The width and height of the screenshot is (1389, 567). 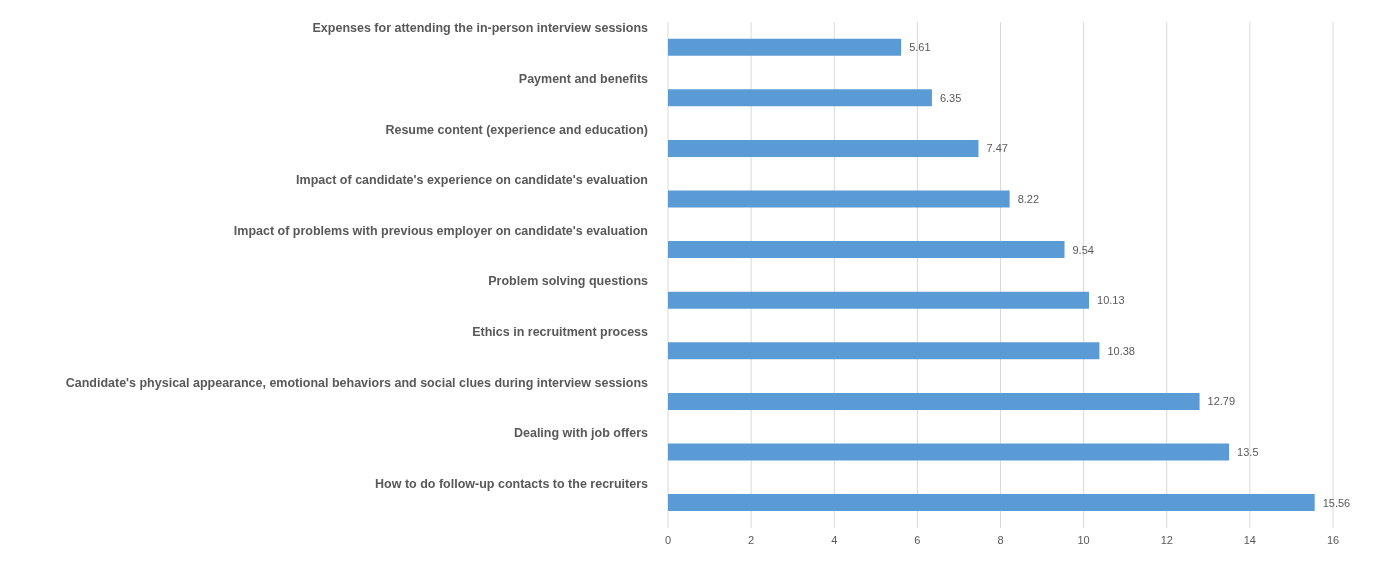 I want to click on y-tick-label: Resume content (experience and education), so click(x=516, y=129).